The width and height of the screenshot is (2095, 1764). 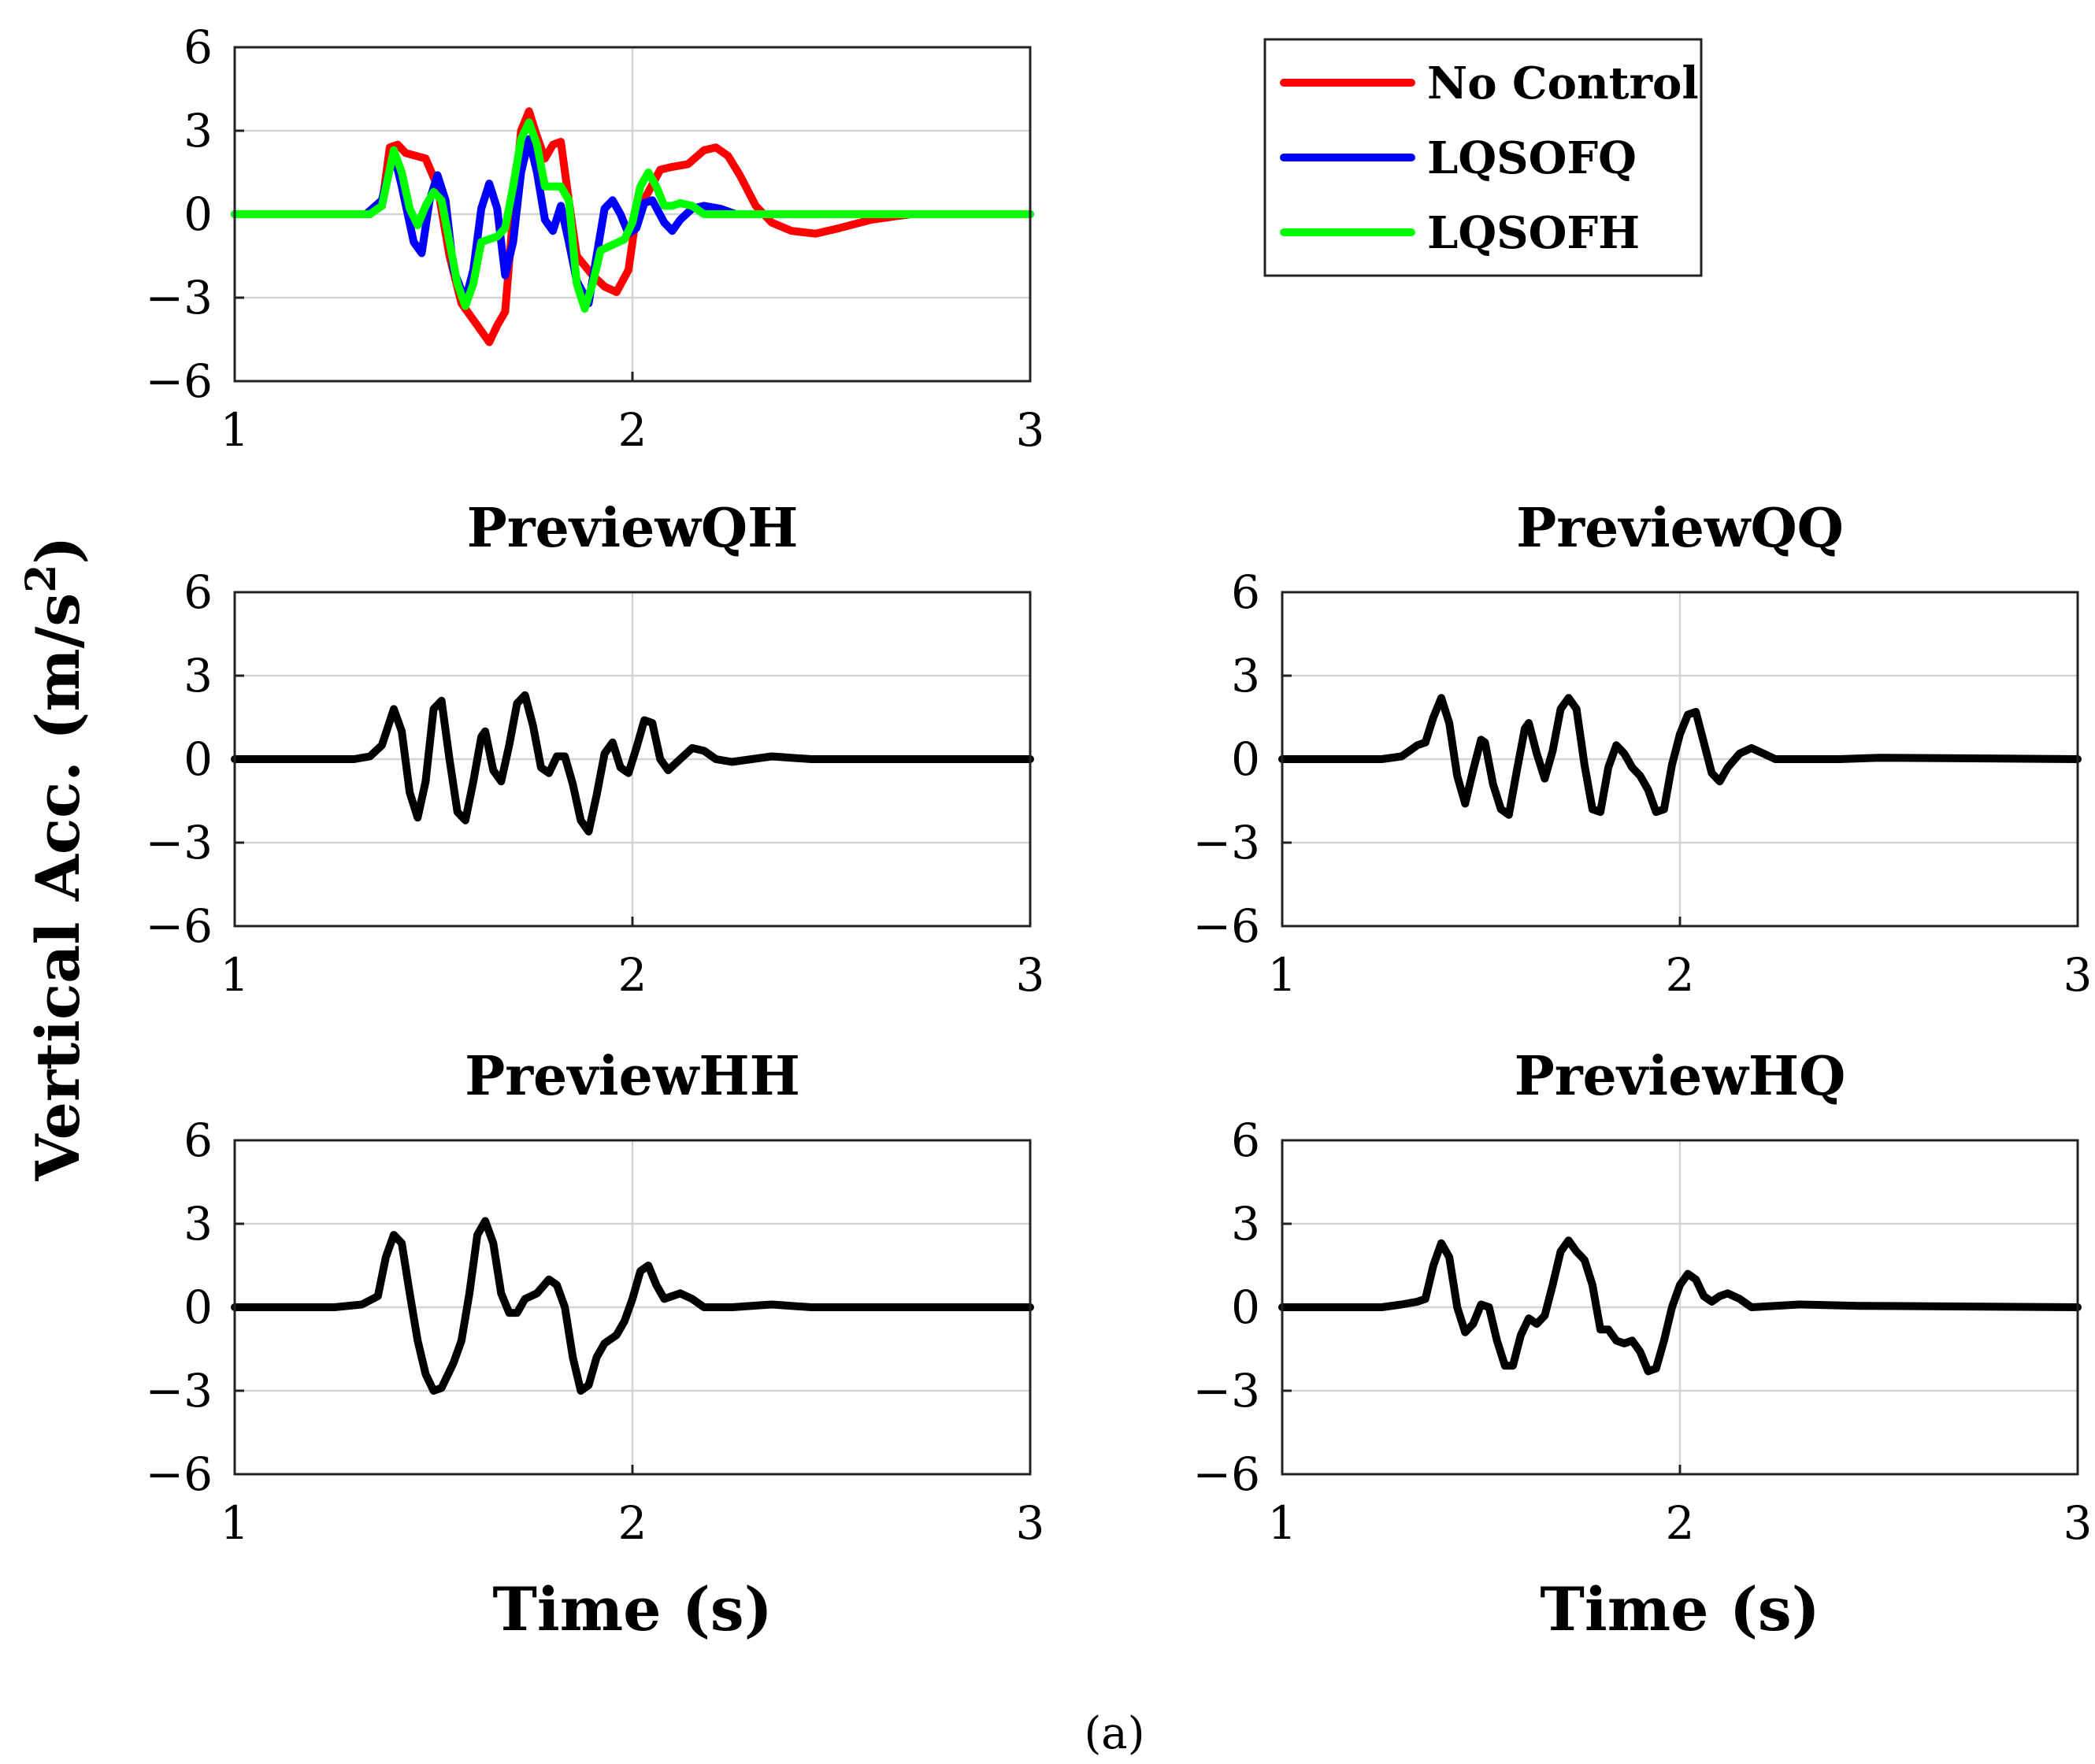 I want to click on chart-panel-2: 1 2 3 6 3 0 −3 −6 PreviewQH, so click(x=595, y=749).